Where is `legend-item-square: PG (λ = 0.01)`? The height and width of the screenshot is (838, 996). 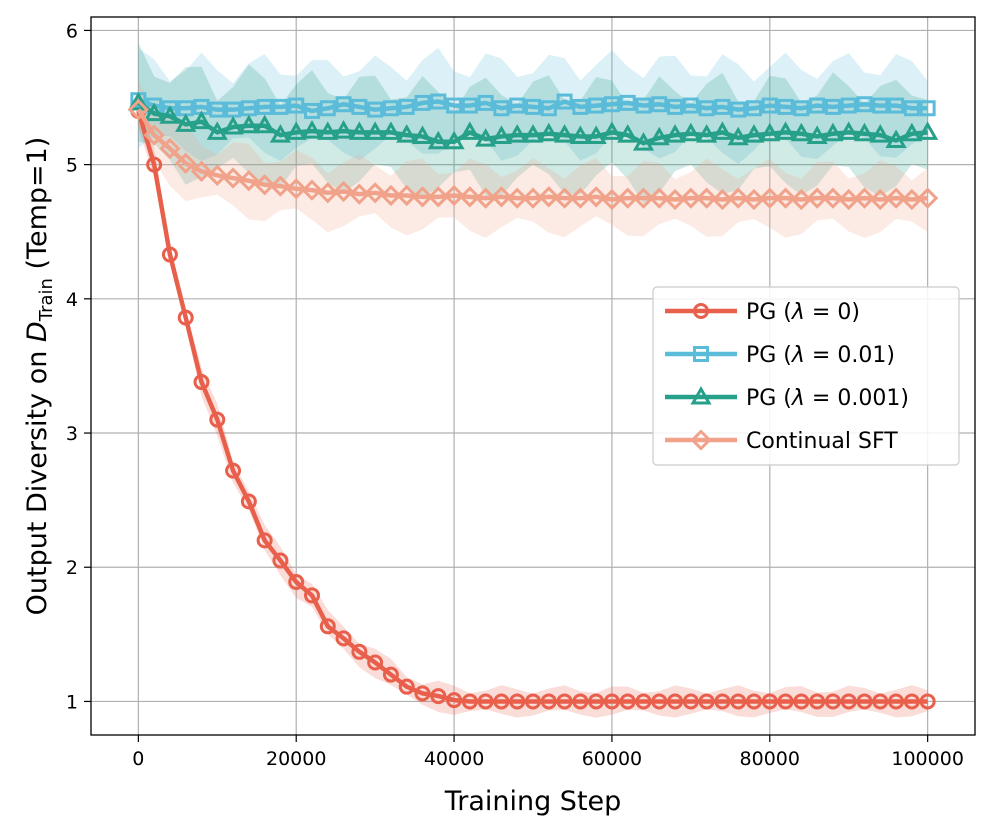 legend-item-square: PG (λ = 0.01) is located at coordinates (780, 355).